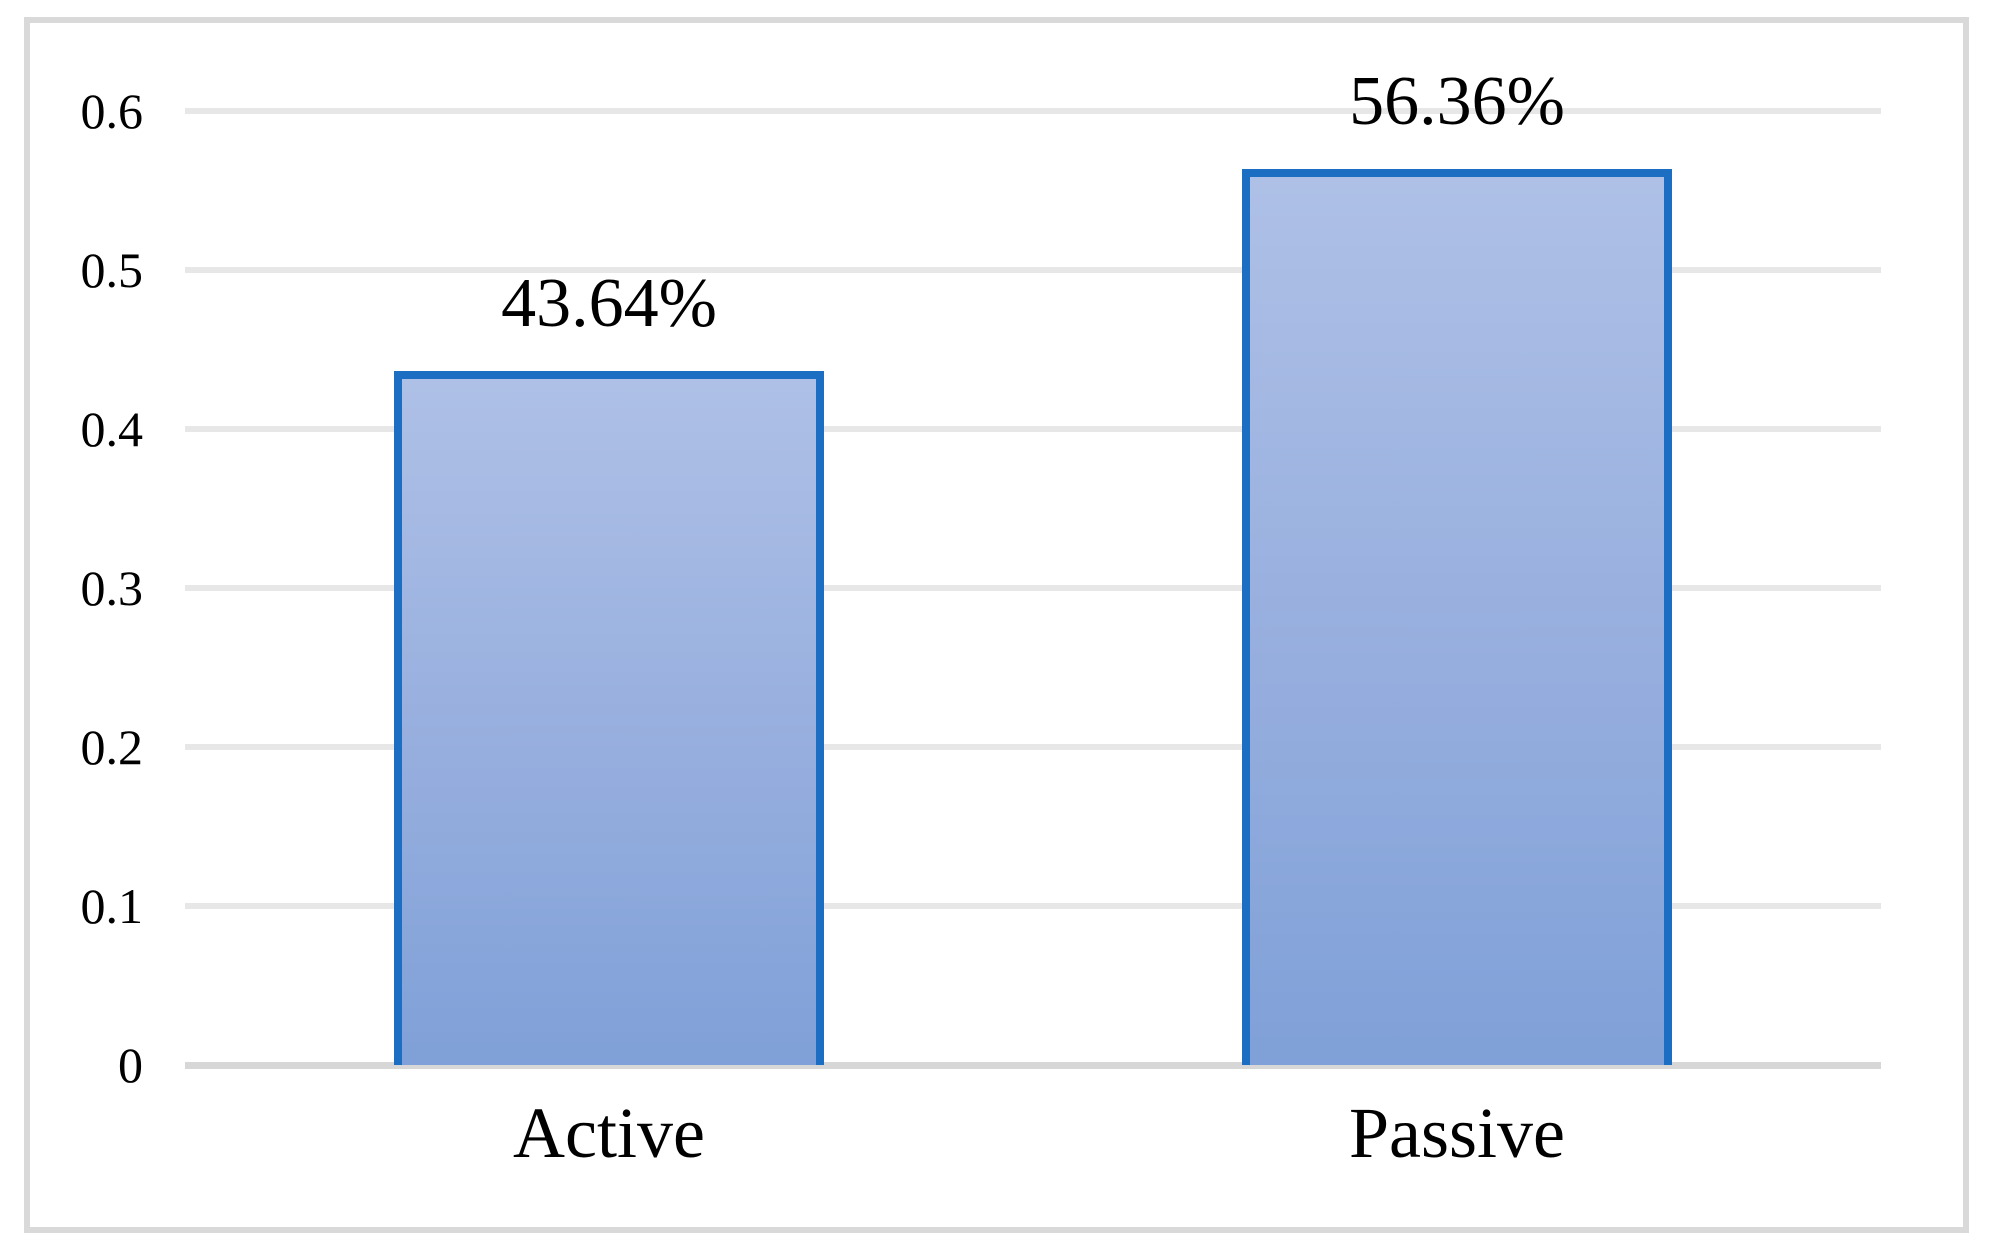 This screenshot has height=1259, width=1997. I want to click on category-label-active: Active, so click(609, 1133).